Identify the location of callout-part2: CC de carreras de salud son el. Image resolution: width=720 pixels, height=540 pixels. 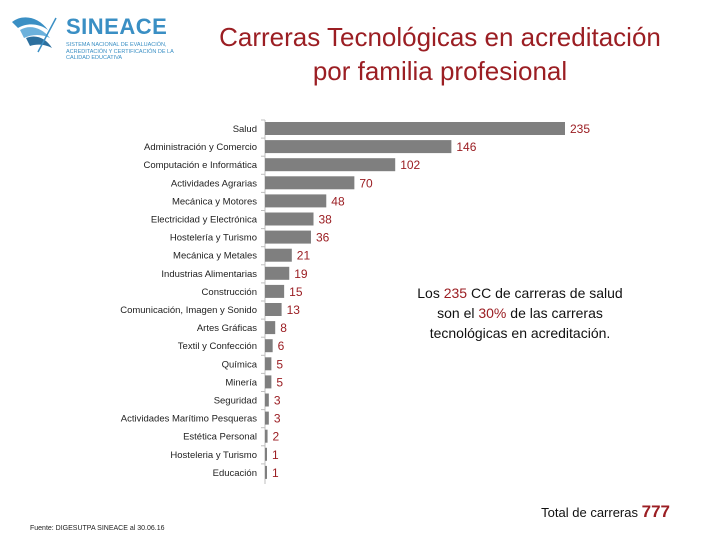
(530, 303).